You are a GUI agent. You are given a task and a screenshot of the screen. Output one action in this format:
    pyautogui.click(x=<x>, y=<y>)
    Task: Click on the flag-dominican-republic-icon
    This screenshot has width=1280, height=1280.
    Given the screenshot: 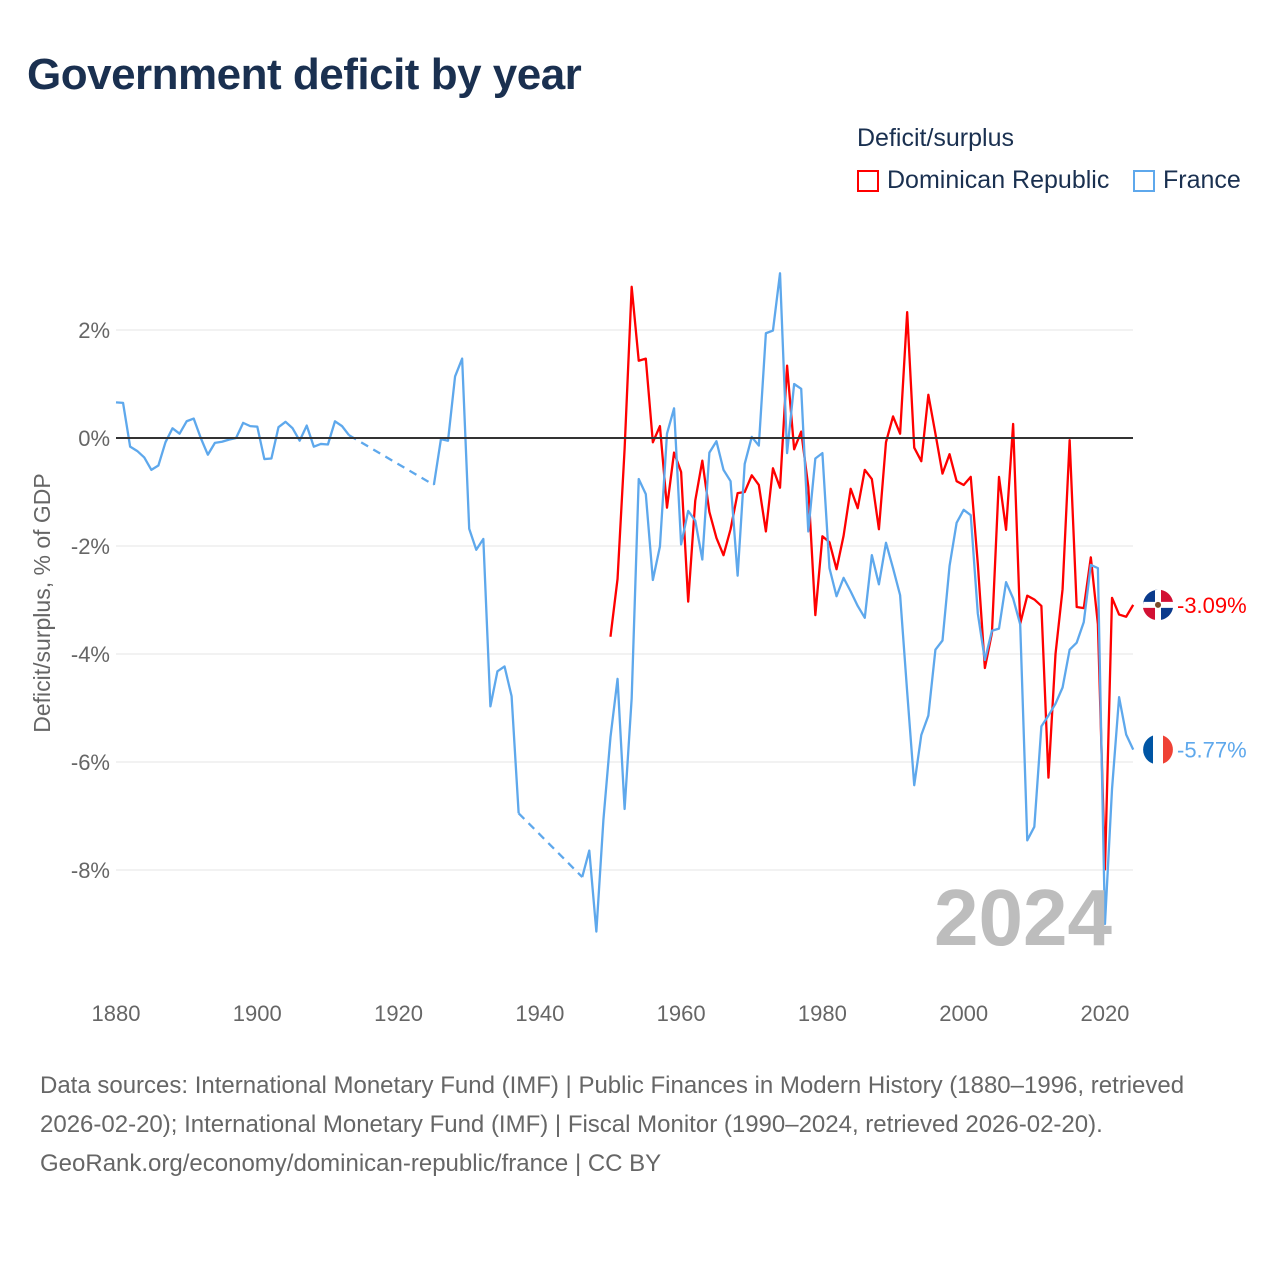 What is the action you would take?
    pyautogui.click(x=1158, y=604)
    